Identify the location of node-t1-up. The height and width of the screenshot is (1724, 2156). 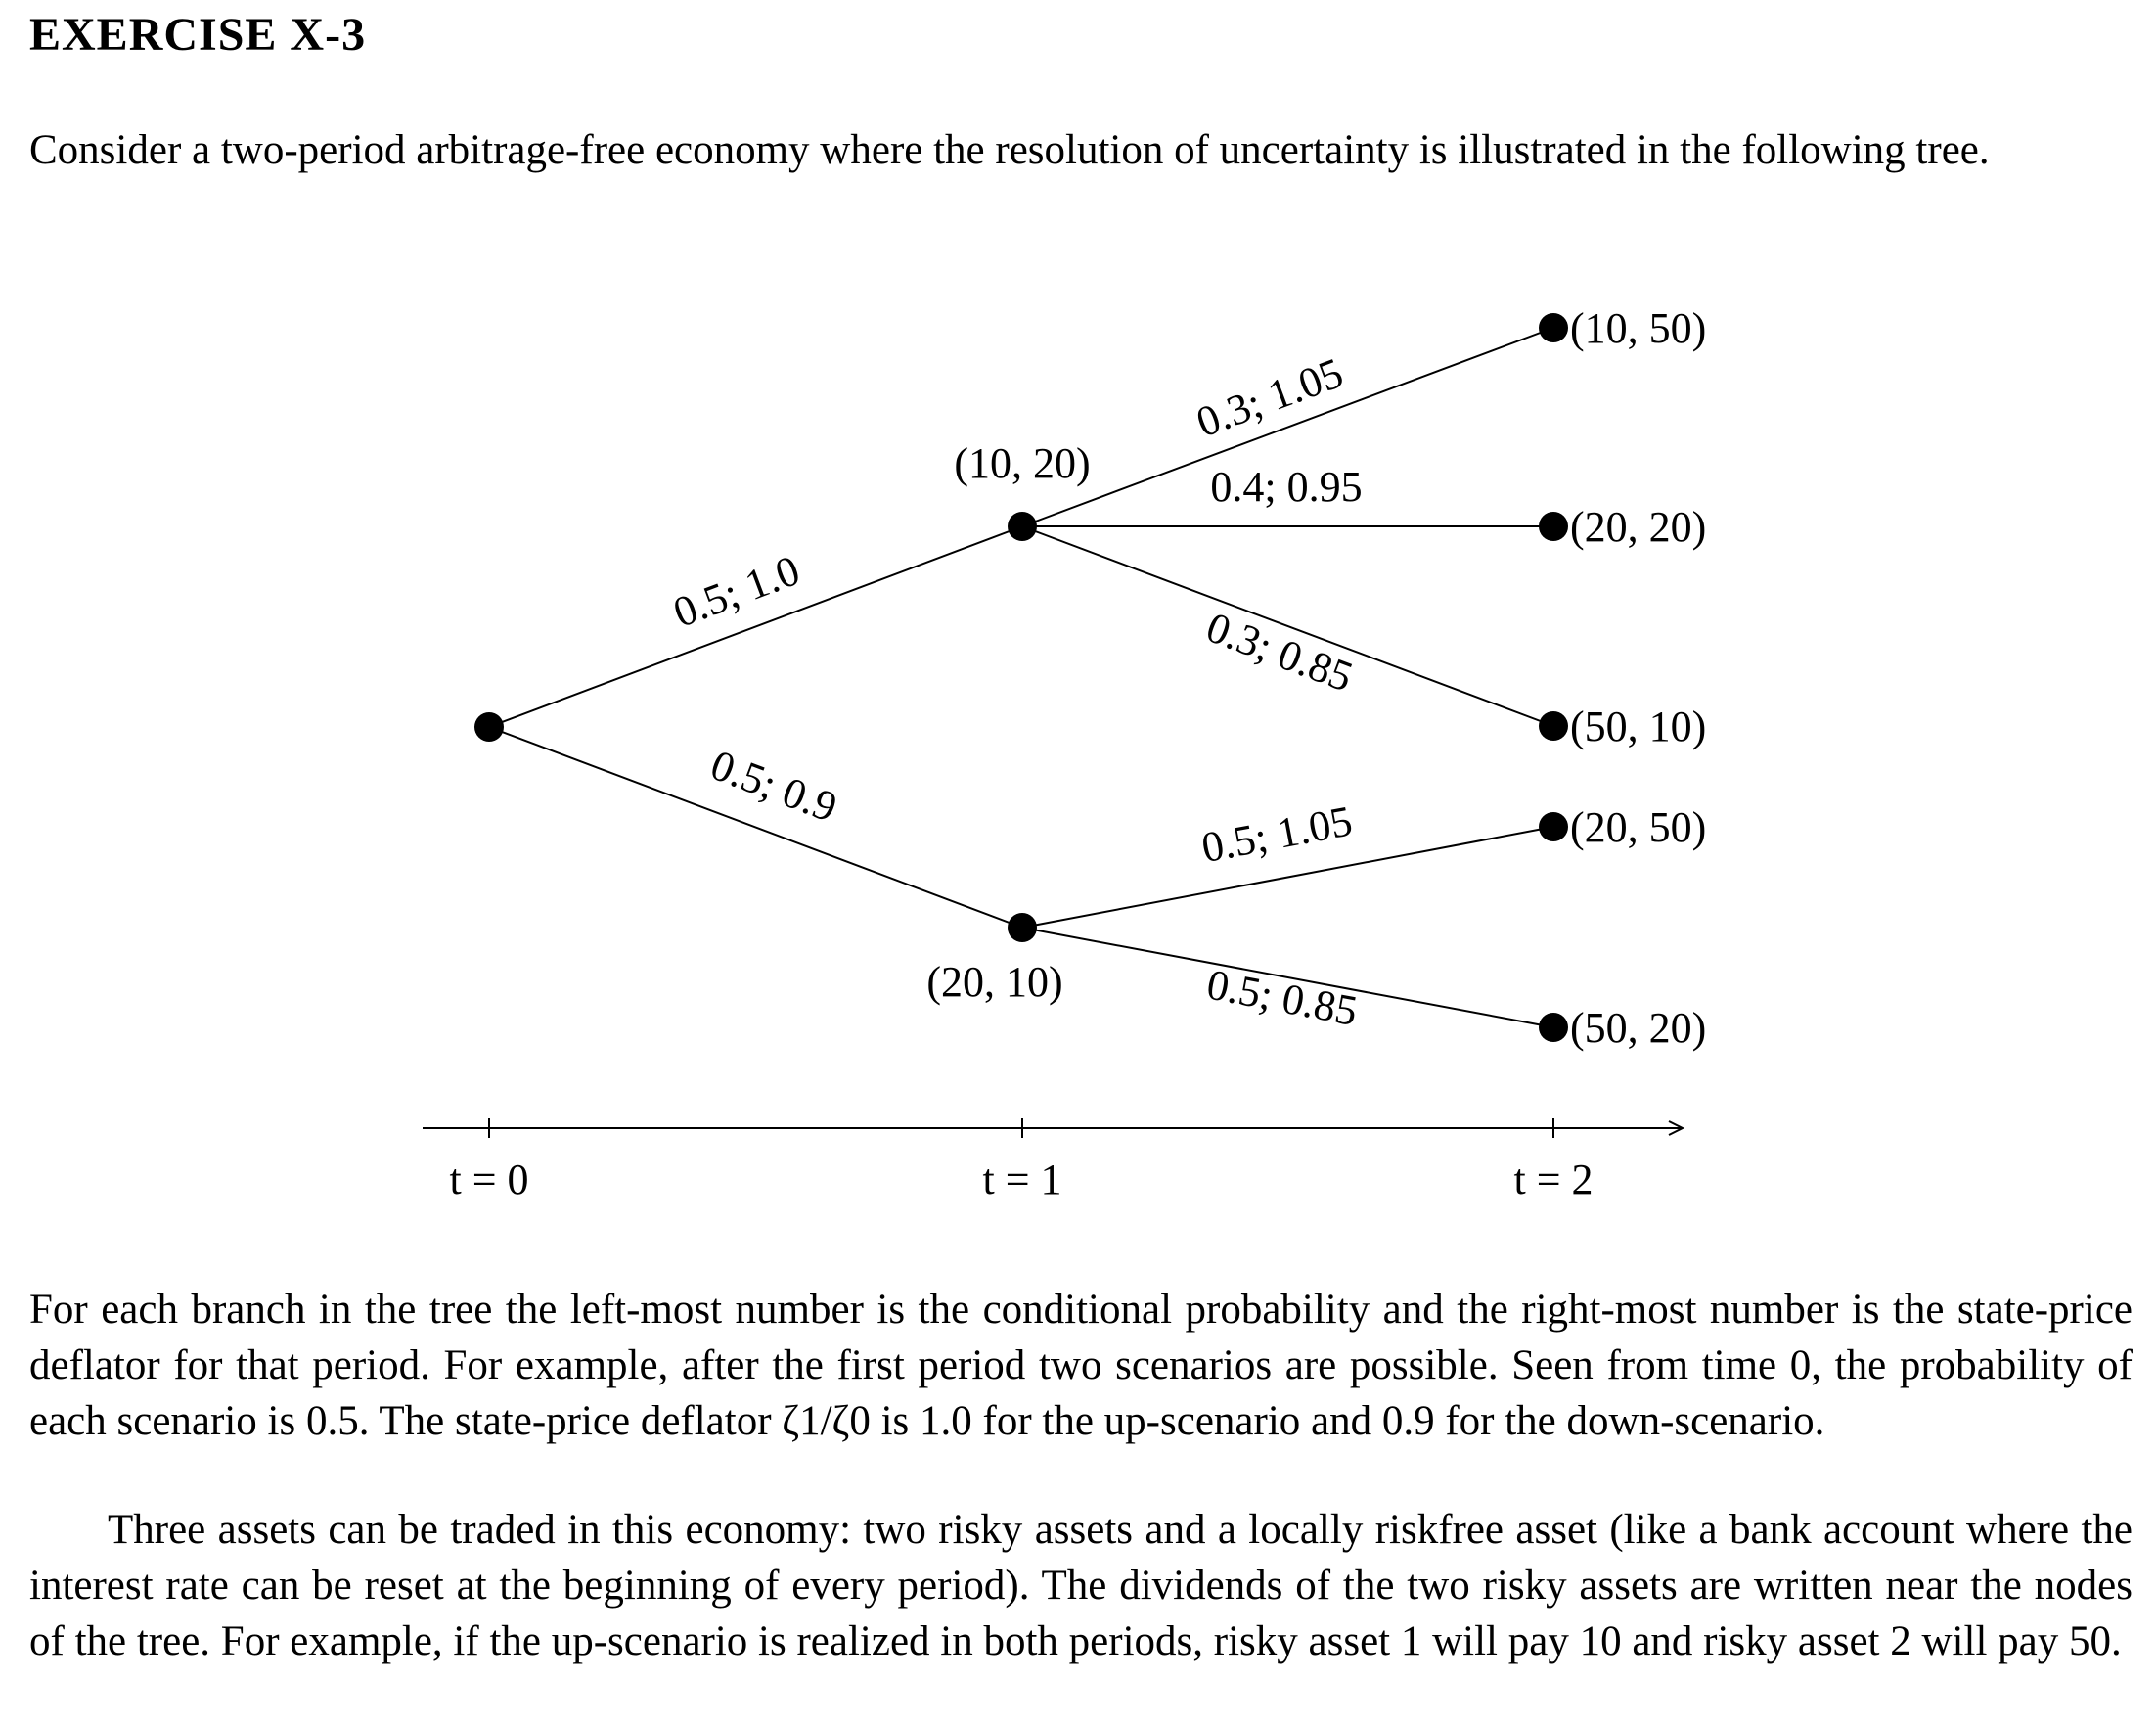
(1022, 526).